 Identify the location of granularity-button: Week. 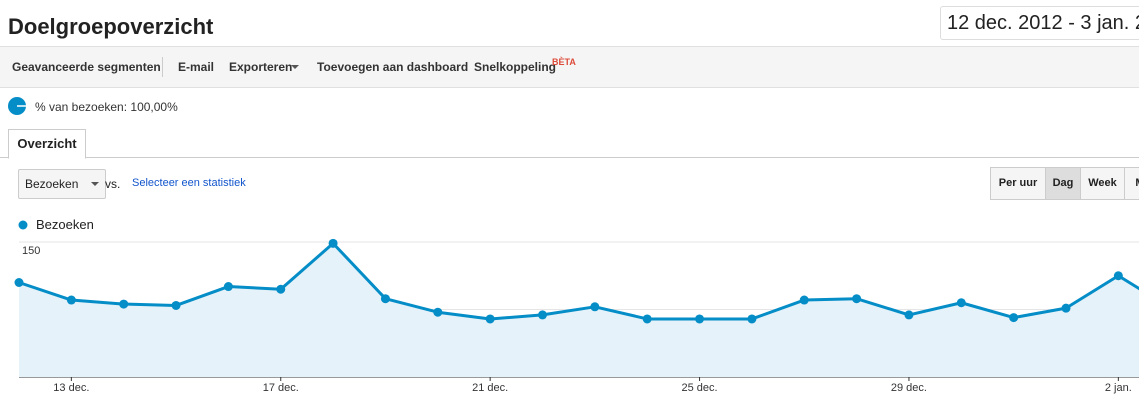
(1102, 183).